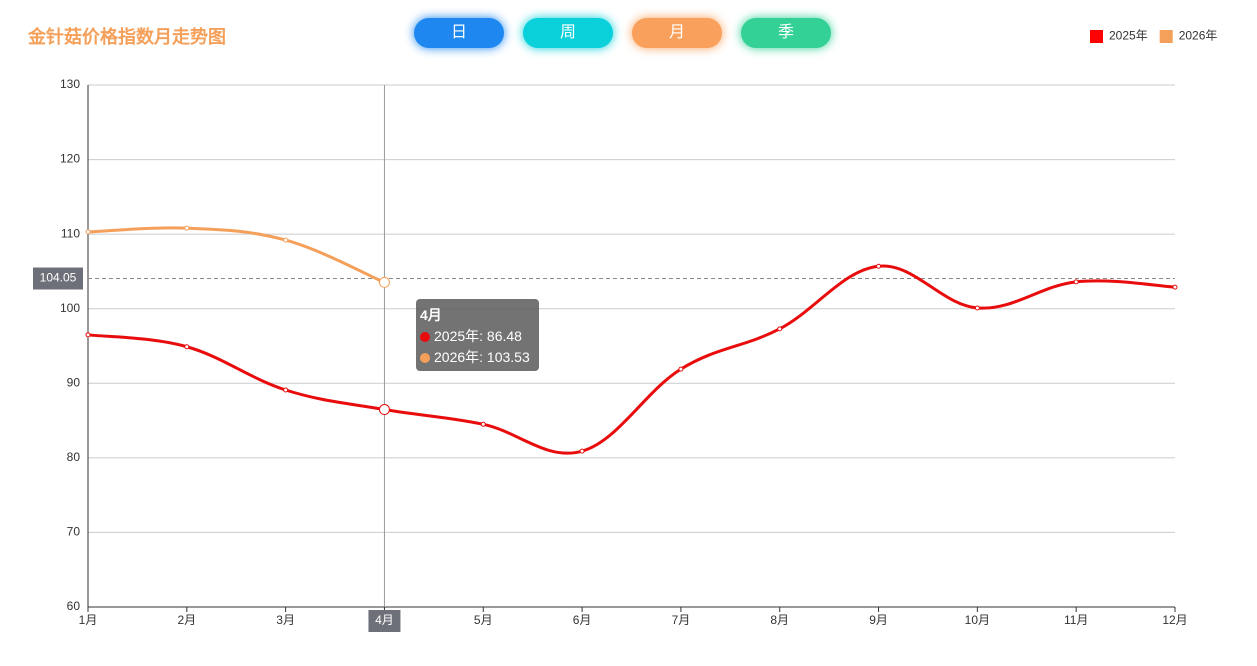 The height and width of the screenshot is (666, 1257). I want to click on tooltip-item: 2026年: 103.53, so click(477, 357).